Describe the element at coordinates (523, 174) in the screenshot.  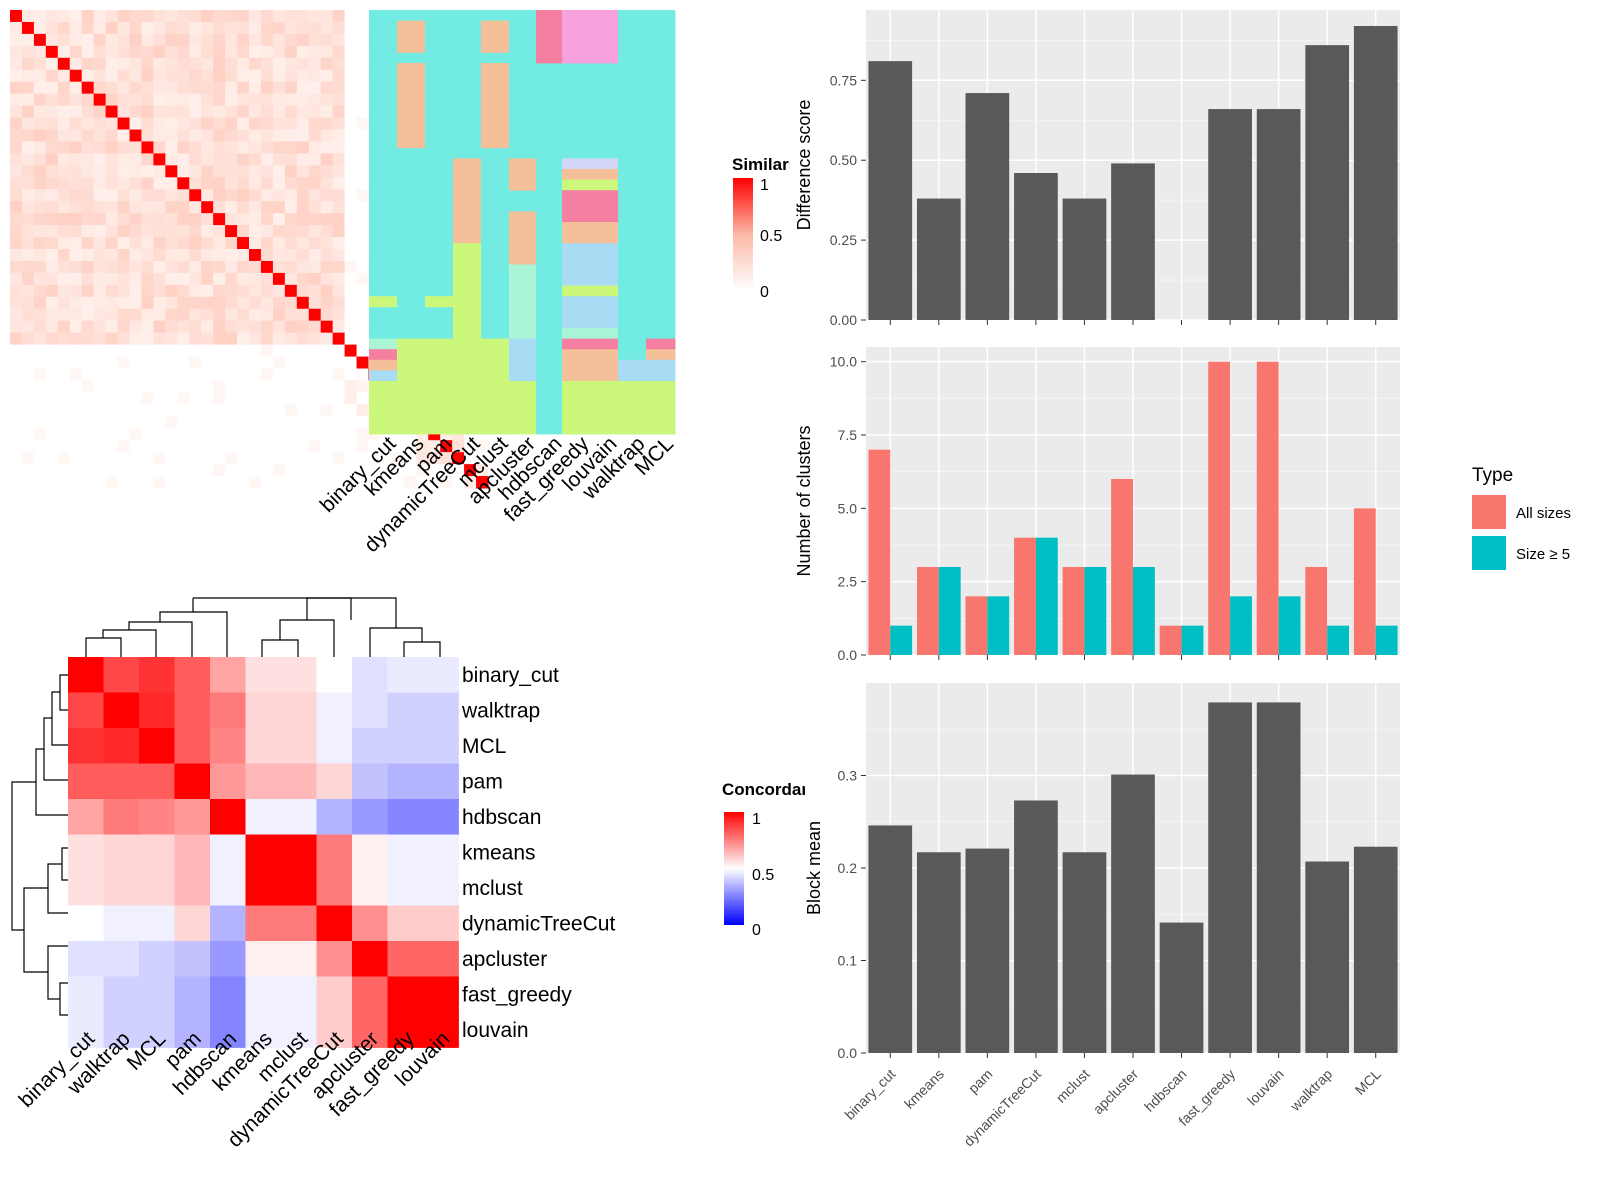
I see `cluster-segment-apcluster` at that location.